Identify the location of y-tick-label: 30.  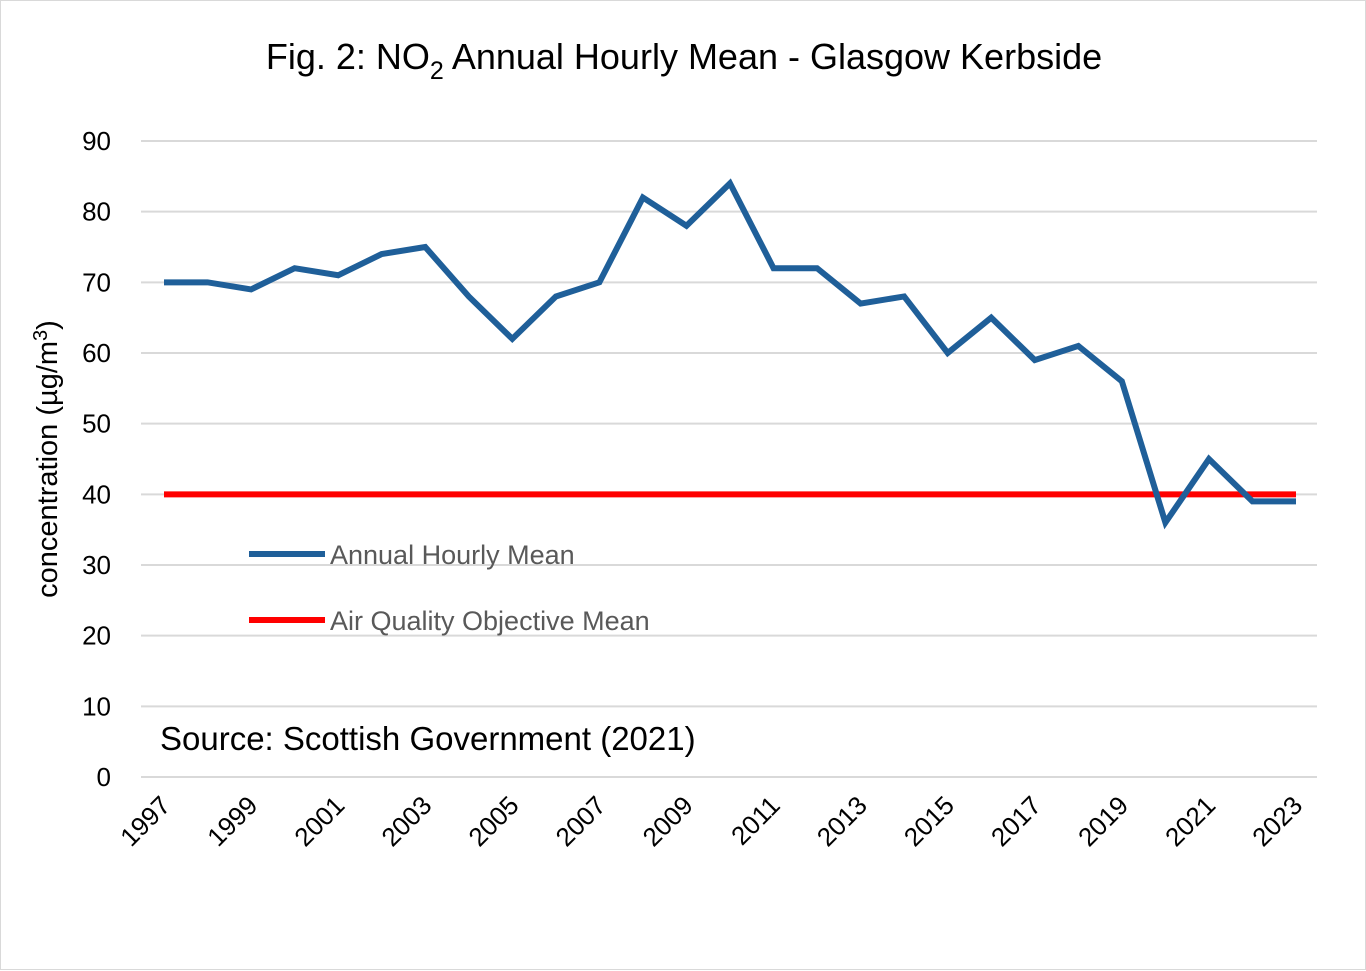
(96, 565).